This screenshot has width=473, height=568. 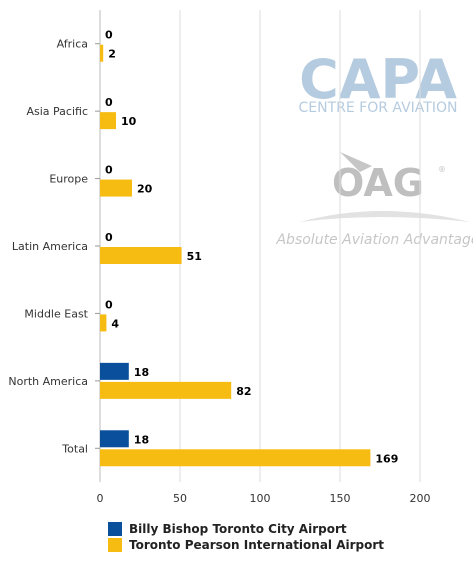 I want to click on category-label: Europe, so click(x=68, y=179).